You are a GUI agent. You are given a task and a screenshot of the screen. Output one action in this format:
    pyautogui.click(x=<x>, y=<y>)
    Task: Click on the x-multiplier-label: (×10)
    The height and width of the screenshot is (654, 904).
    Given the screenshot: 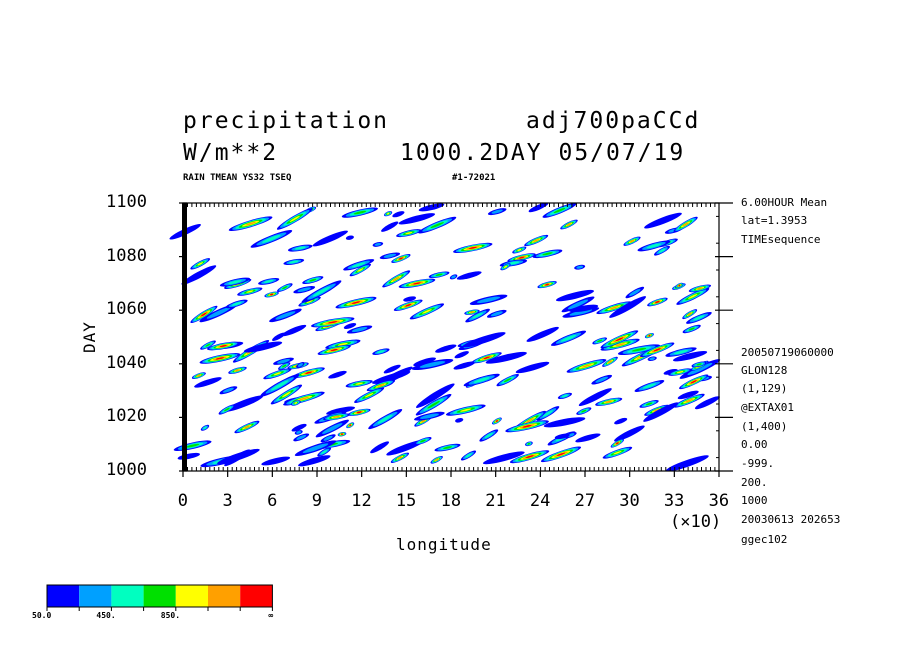 What is the action you would take?
    pyautogui.click(x=696, y=522)
    